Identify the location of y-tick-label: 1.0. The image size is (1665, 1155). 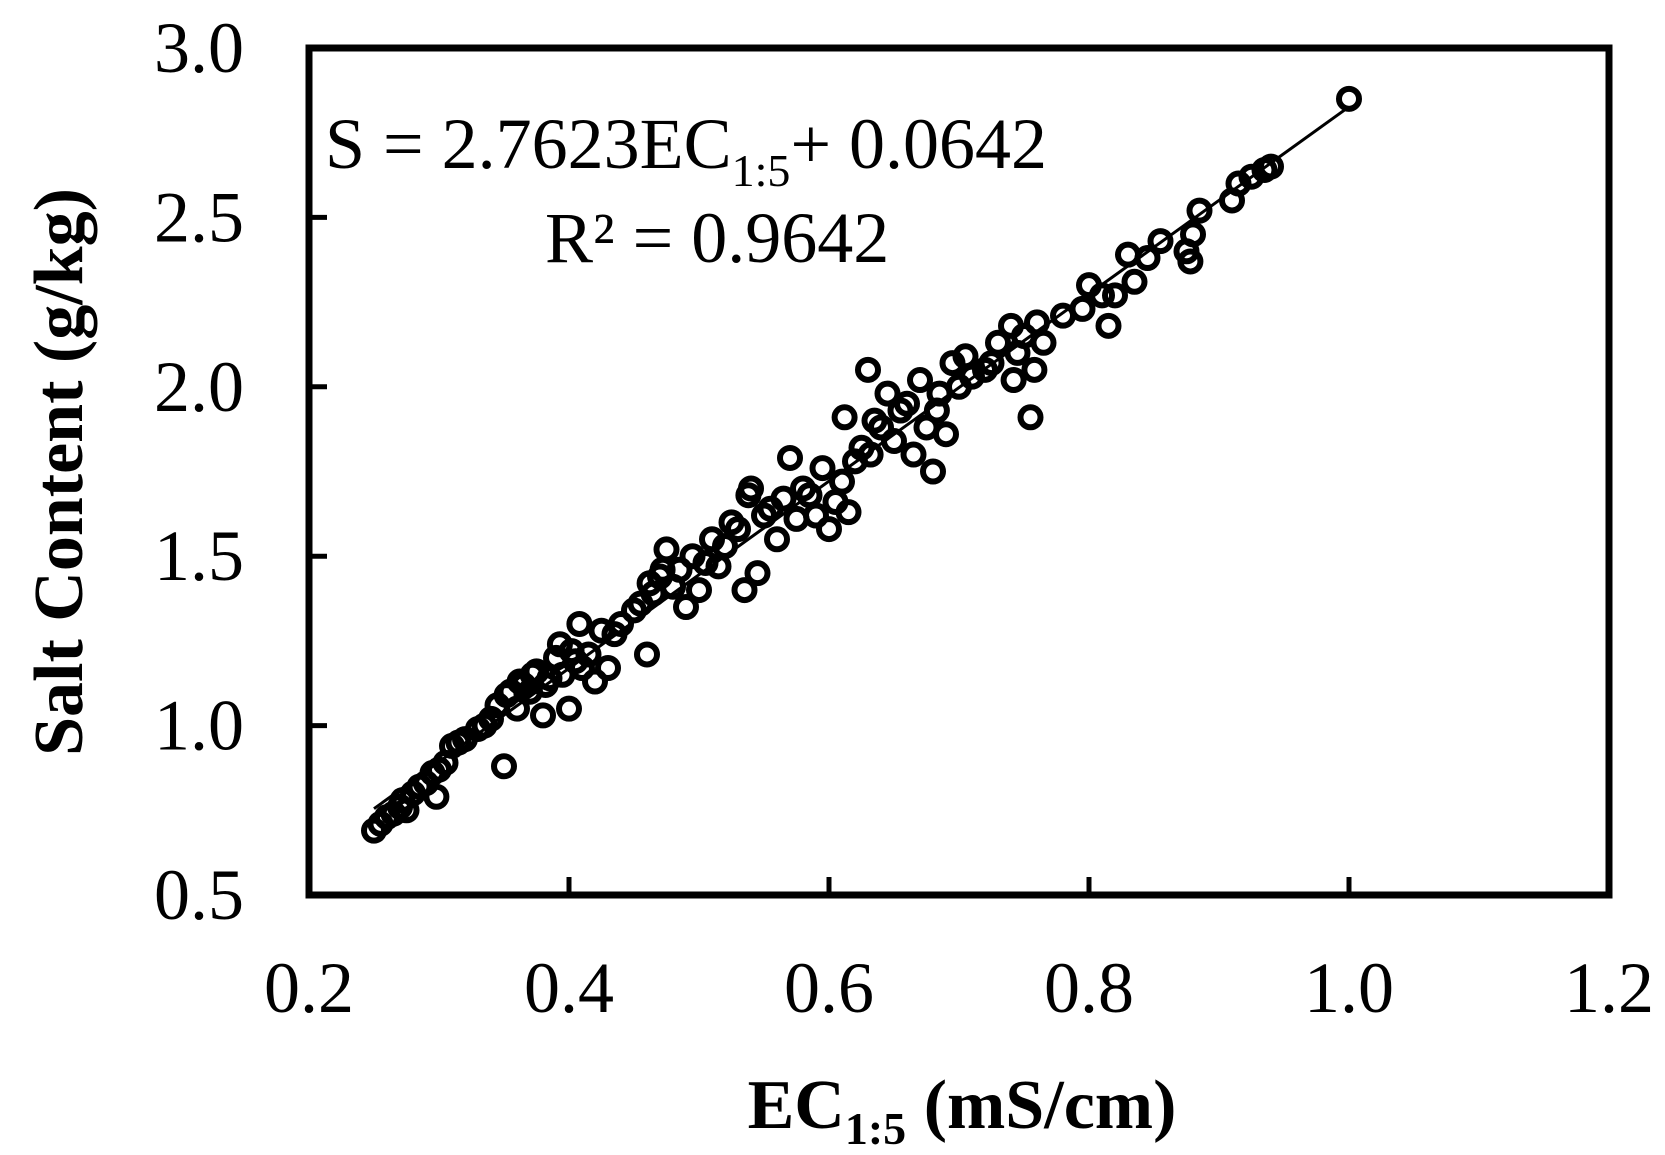
(199, 726).